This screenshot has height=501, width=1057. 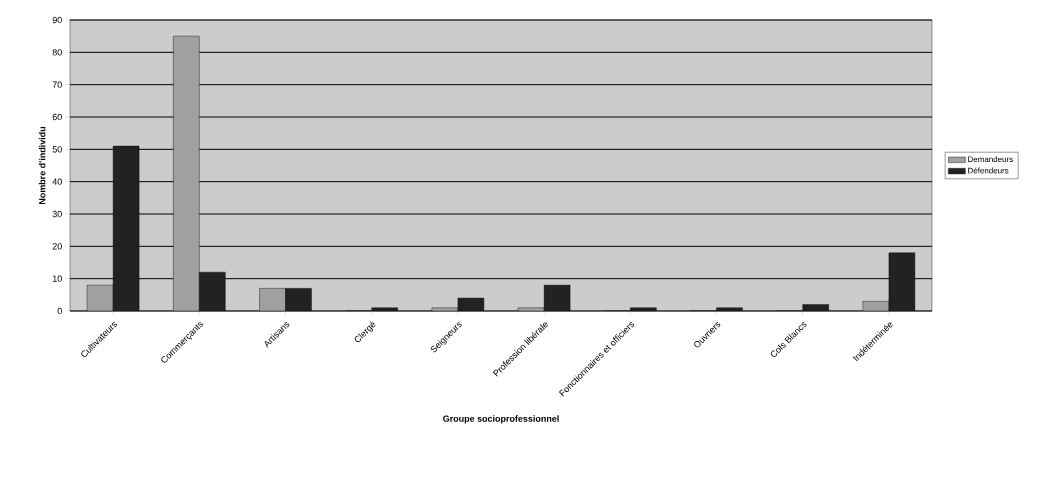 I want to click on y-tick-label: 0, so click(x=59, y=311).